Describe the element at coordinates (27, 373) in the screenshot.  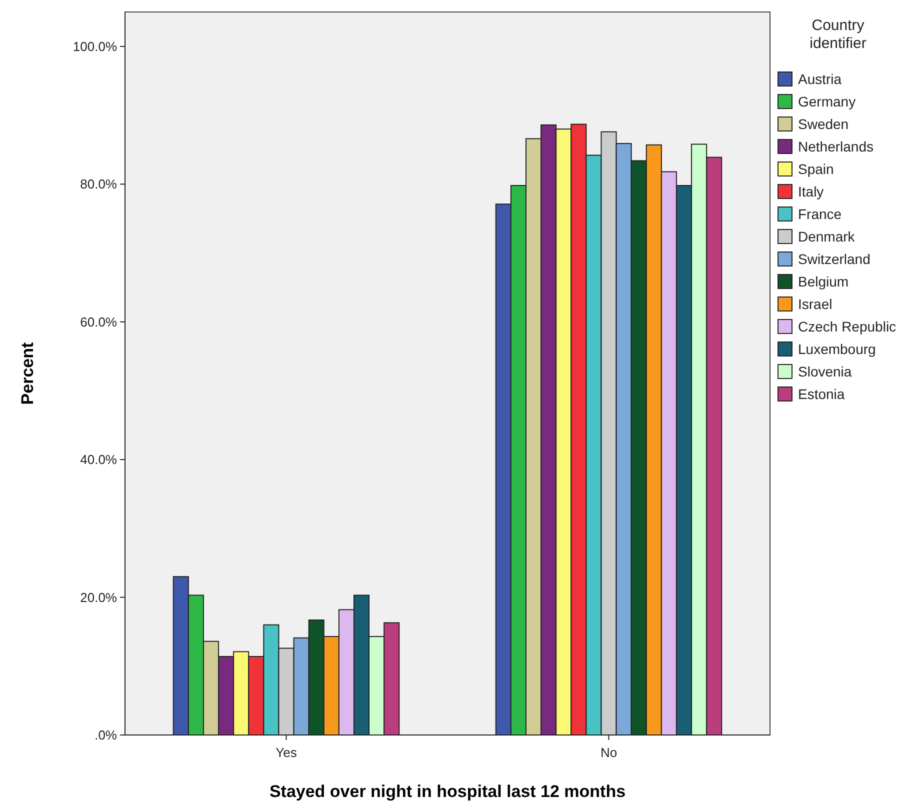
I see `y-axis-title: Percent` at that location.